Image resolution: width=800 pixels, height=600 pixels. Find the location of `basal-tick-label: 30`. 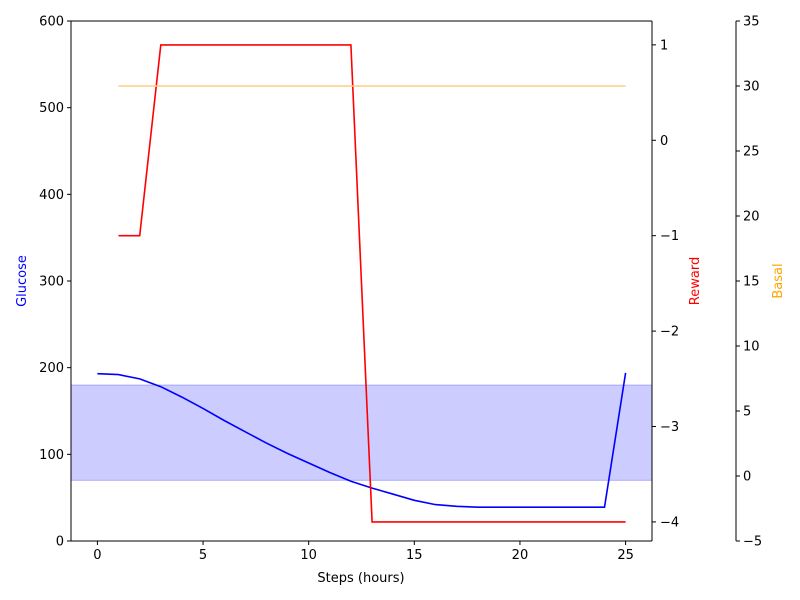

basal-tick-label: 30 is located at coordinates (751, 87).